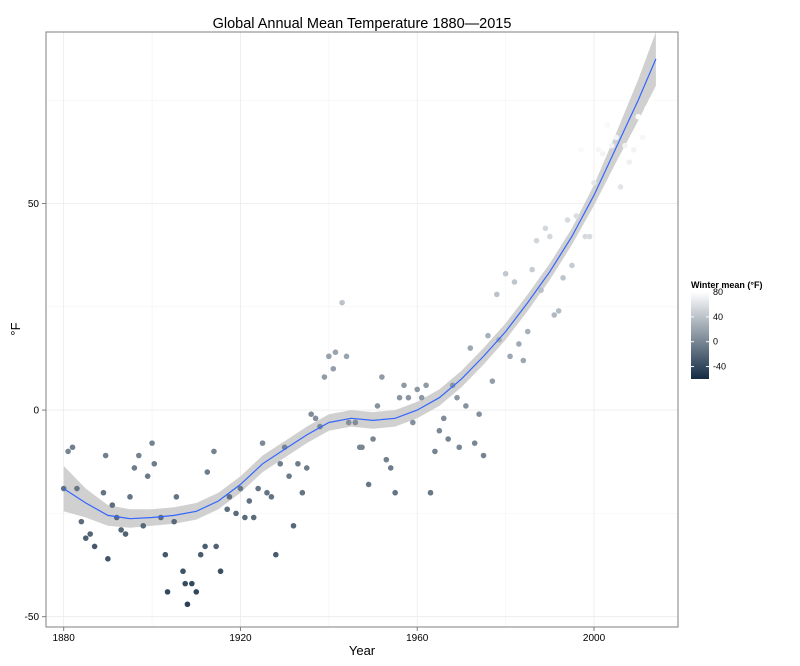  What do you see at coordinates (708, 329) in the screenshot?
I see `legend-ticks: 80 40 0 -40` at bounding box center [708, 329].